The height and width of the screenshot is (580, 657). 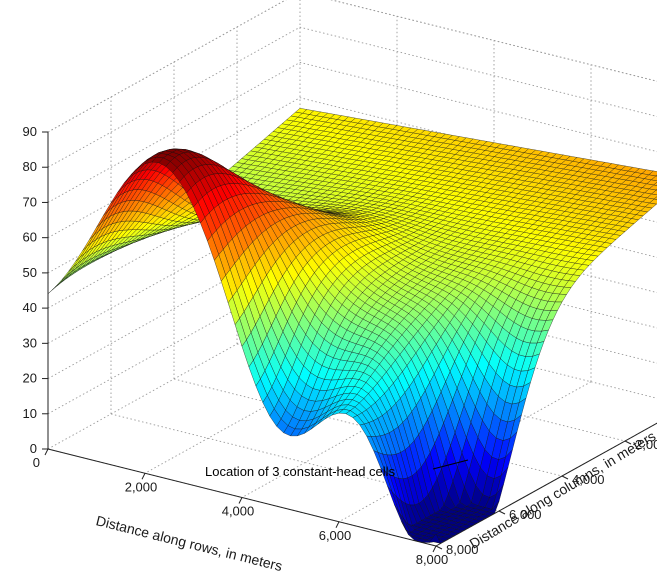 What do you see at coordinates (30, 131) in the screenshot?
I see `z-tick-label: 90` at bounding box center [30, 131].